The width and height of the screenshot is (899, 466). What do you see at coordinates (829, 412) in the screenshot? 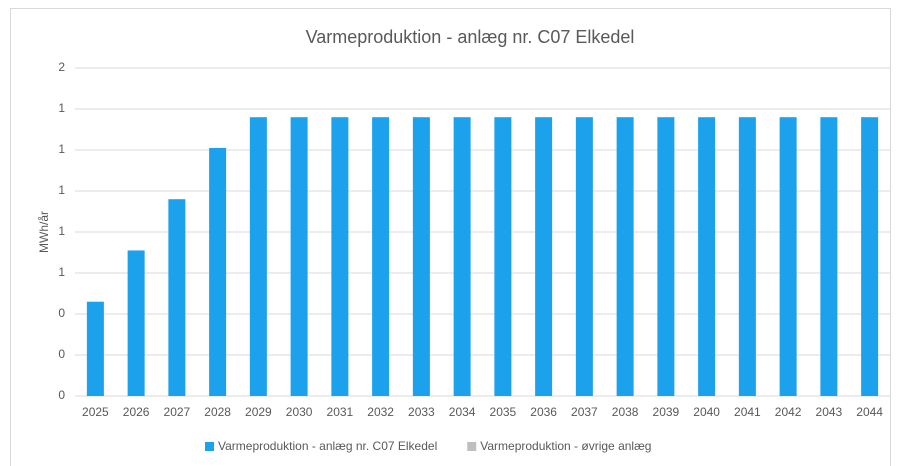
I see `x-tick-label: 2043` at bounding box center [829, 412].